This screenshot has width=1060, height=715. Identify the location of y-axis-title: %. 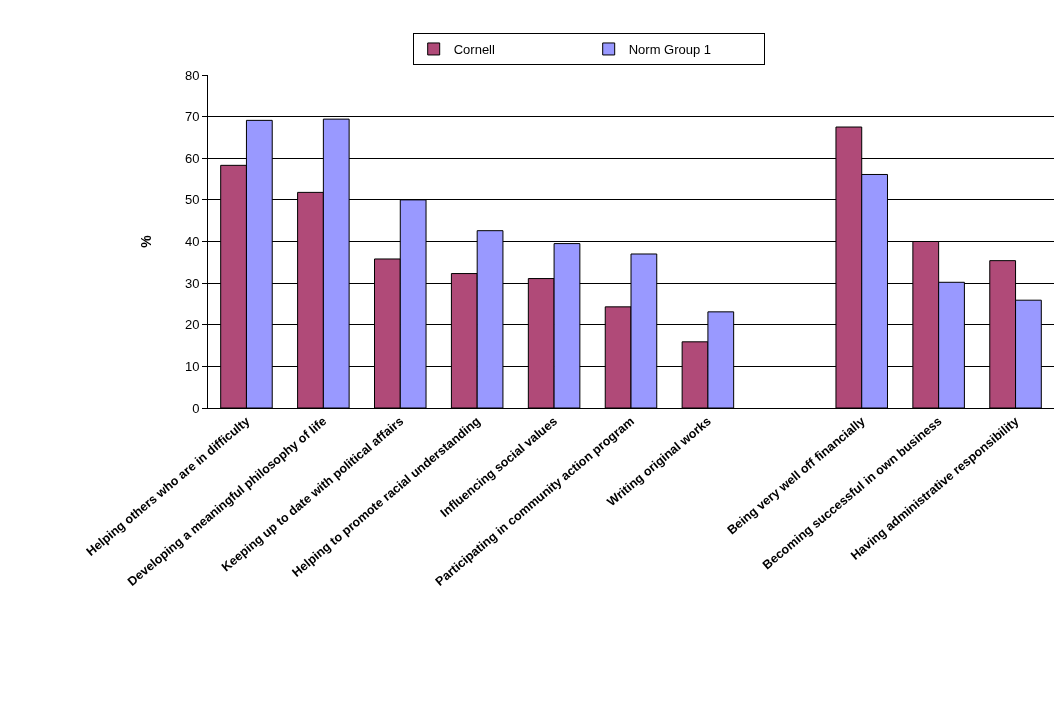
(145, 241).